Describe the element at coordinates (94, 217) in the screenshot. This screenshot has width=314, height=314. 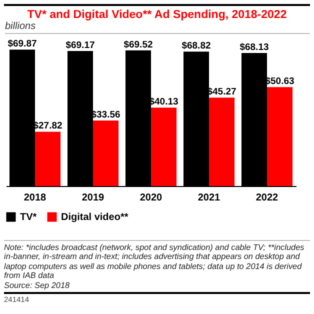
I see `legend-label: Digital video**` at that location.